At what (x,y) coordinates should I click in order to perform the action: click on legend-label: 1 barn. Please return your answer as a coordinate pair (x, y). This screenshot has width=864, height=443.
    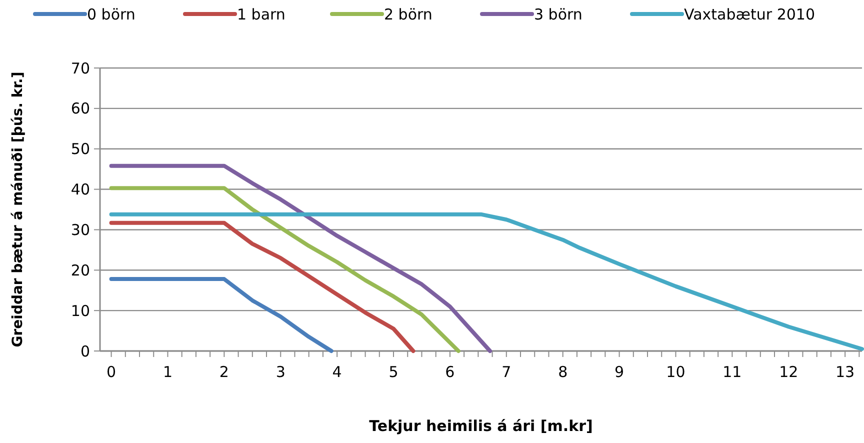
    Looking at the image, I should click on (261, 14).